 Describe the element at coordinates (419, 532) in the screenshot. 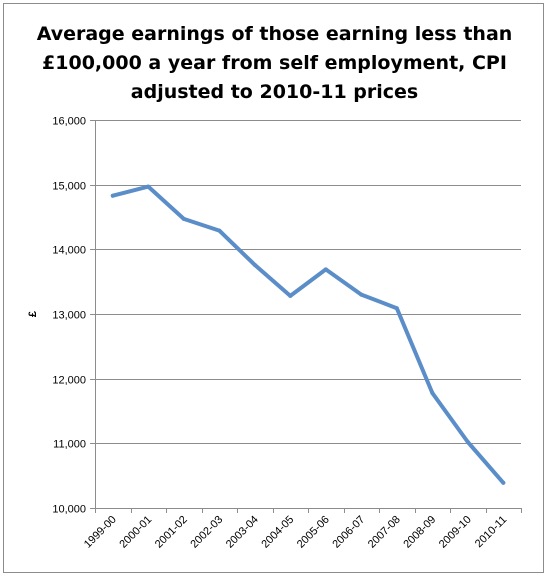

I see `x-tick-label: 2008-09` at that location.